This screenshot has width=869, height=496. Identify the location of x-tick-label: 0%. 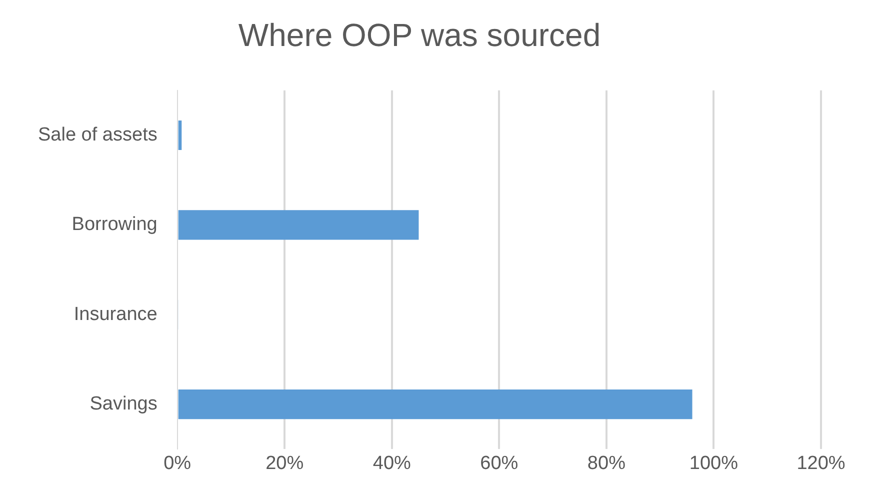
(178, 463).